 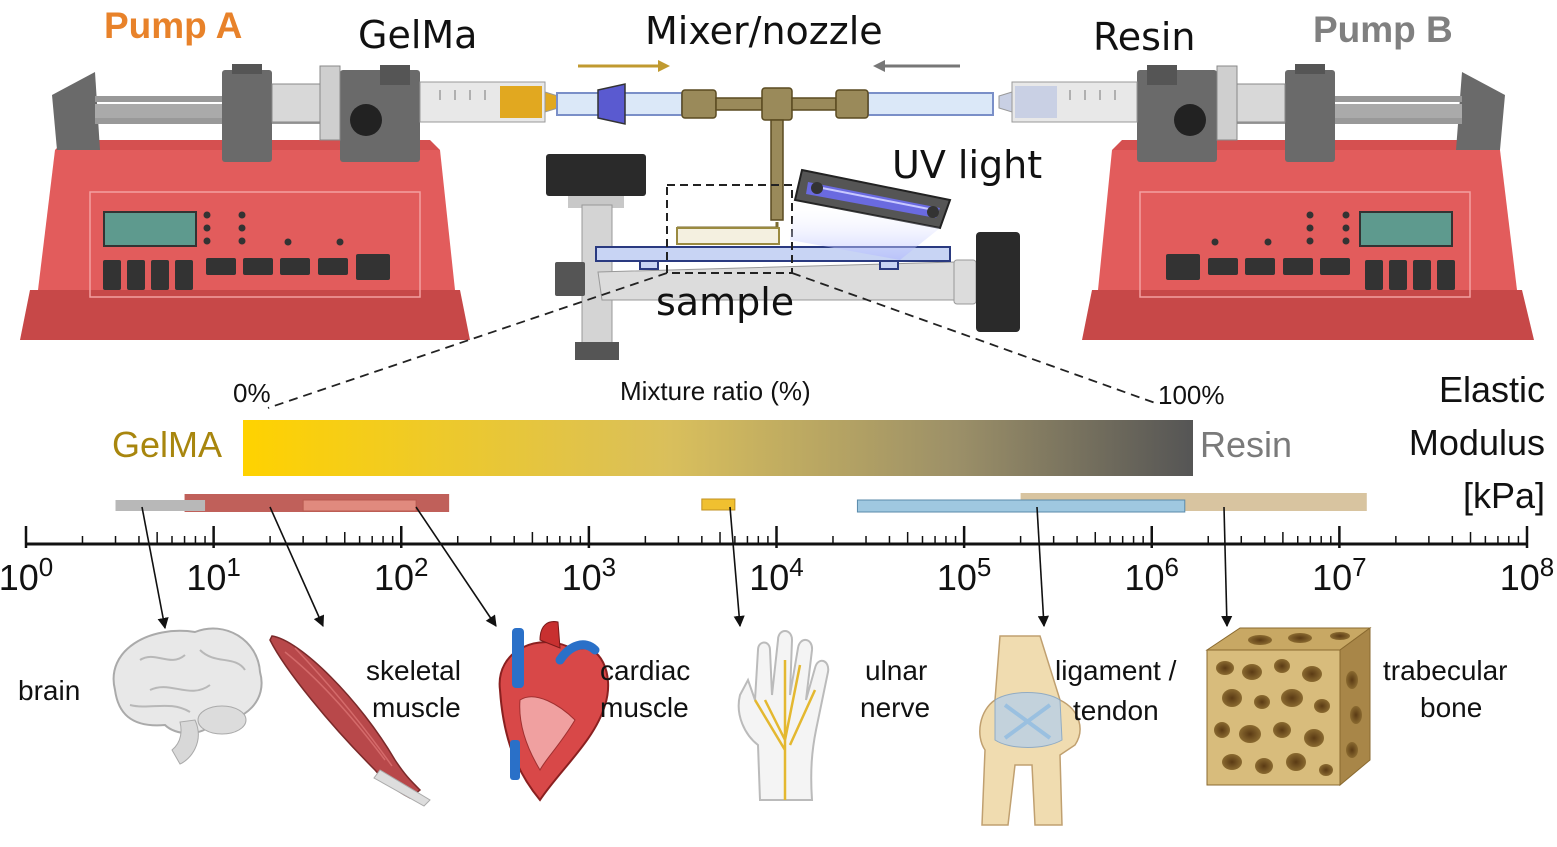 What do you see at coordinates (1445, 670) in the screenshot?
I see `trabecular-label-line1: trabecular` at bounding box center [1445, 670].